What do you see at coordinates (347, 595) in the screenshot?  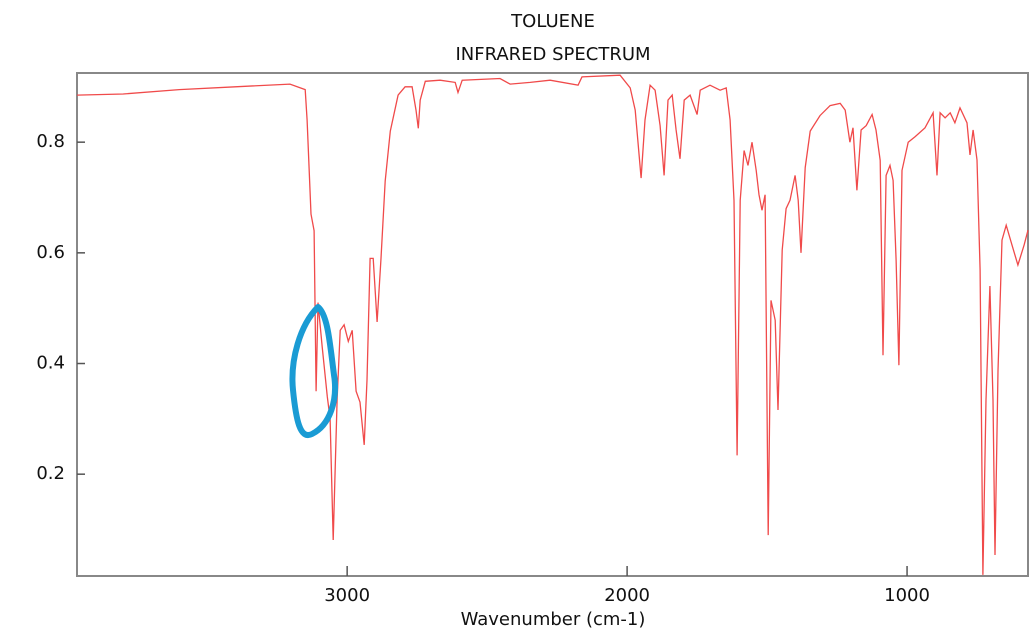 I see `x-tick-label: 3000` at bounding box center [347, 595].